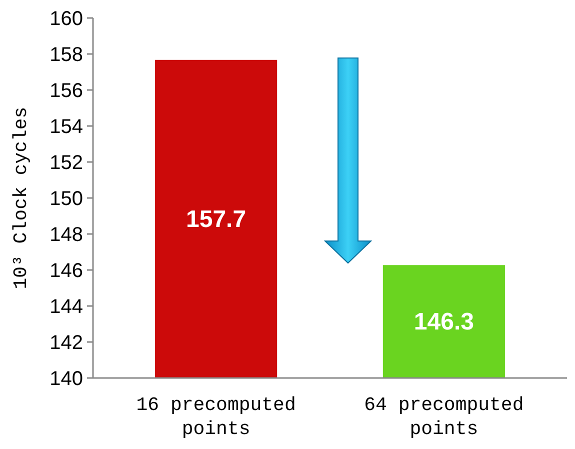 This screenshot has width=575, height=449. I want to click on y-tick-label: 152, so click(66, 163).